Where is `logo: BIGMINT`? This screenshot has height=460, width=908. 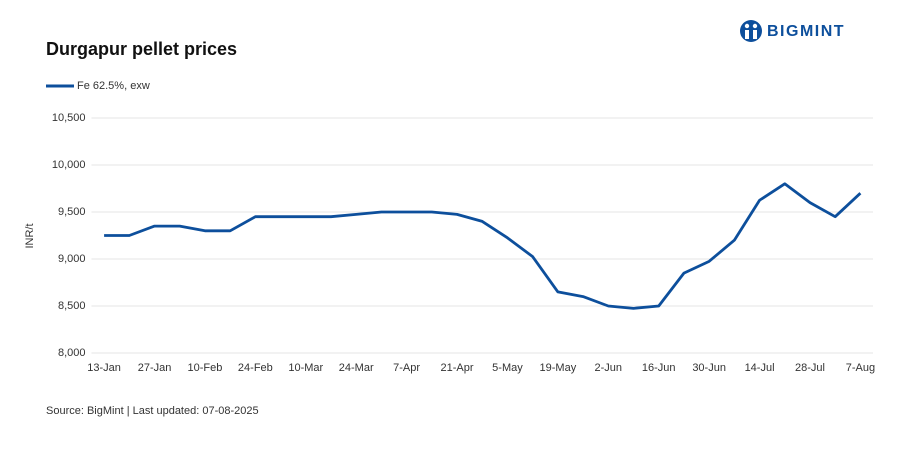
logo: BIGMINT is located at coordinates (792, 31).